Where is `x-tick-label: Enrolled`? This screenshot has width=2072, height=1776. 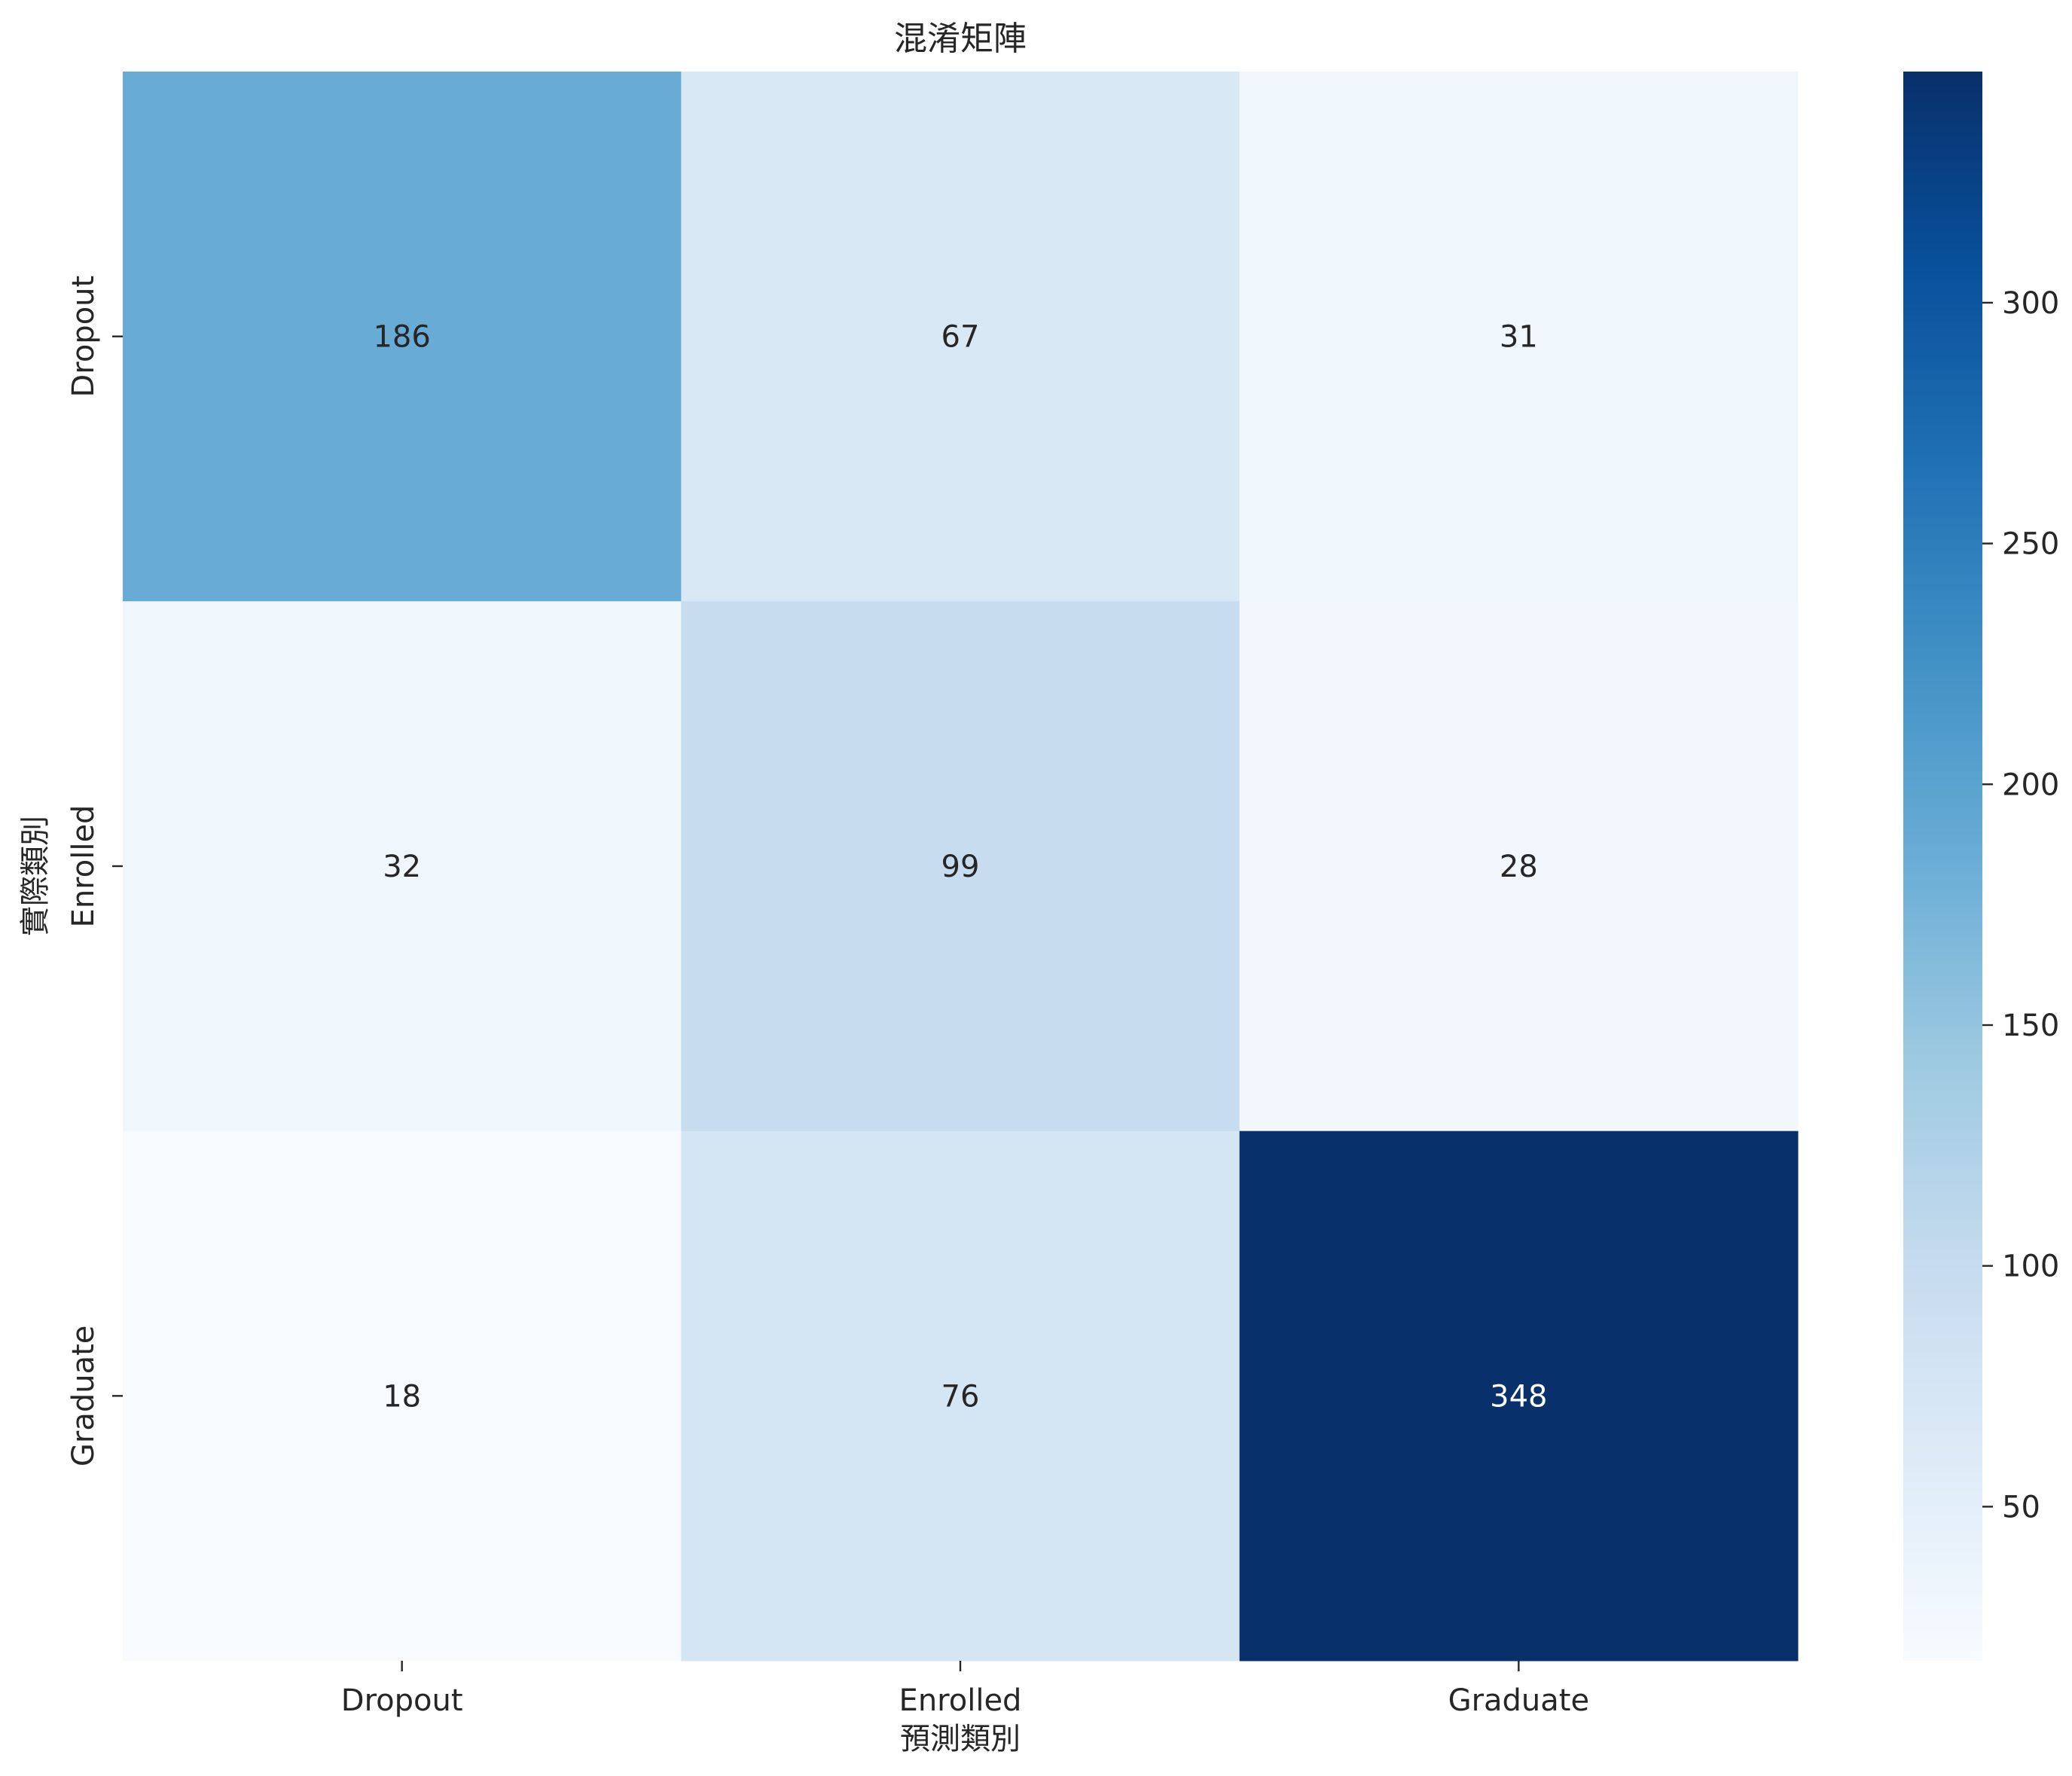
x-tick-label: Enrolled is located at coordinates (960, 1700).